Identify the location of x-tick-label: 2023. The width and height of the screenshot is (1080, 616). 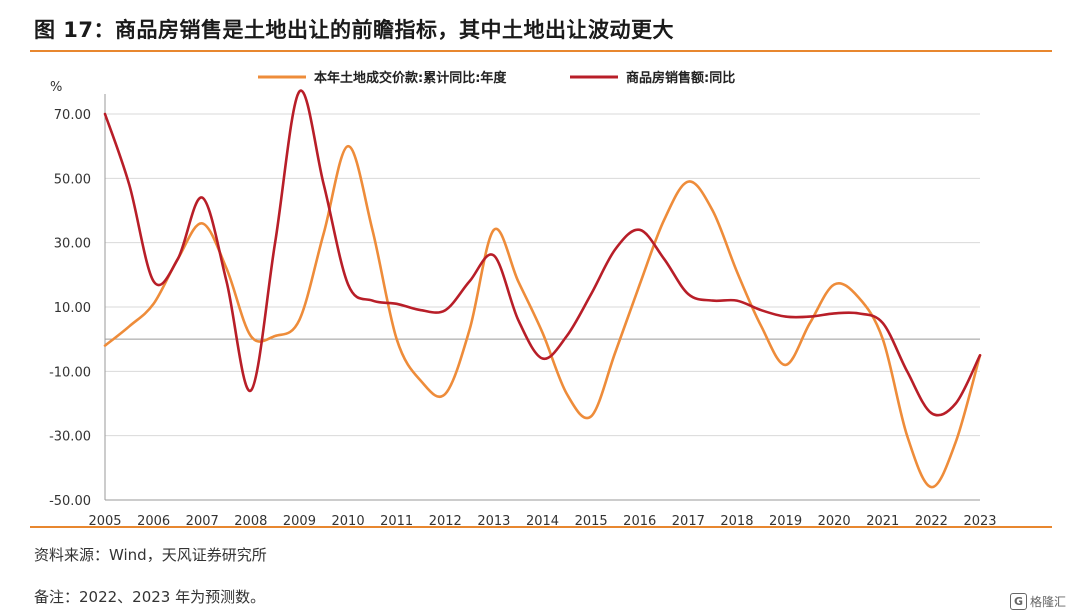
(979, 520).